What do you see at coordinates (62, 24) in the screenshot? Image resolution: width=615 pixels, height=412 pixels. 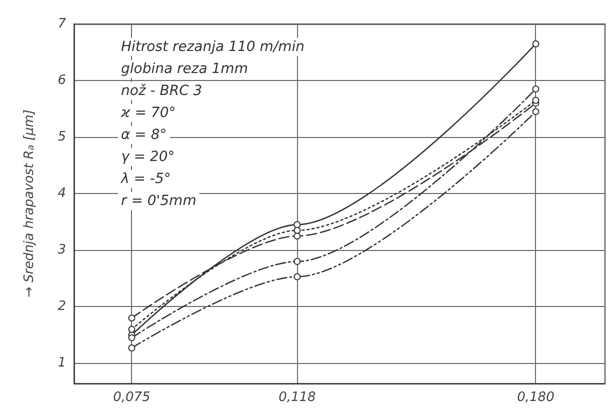 I see `y-tick-label: 7` at bounding box center [62, 24].